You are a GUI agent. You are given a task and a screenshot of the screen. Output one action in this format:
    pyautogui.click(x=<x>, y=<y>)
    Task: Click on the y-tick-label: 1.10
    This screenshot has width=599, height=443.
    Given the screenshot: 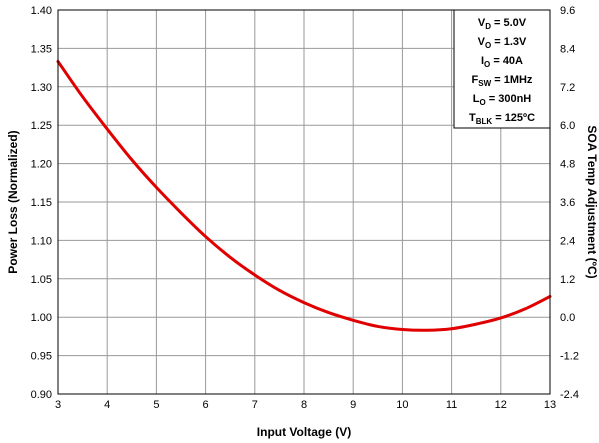 What is the action you would take?
    pyautogui.click(x=41, y=241)
    